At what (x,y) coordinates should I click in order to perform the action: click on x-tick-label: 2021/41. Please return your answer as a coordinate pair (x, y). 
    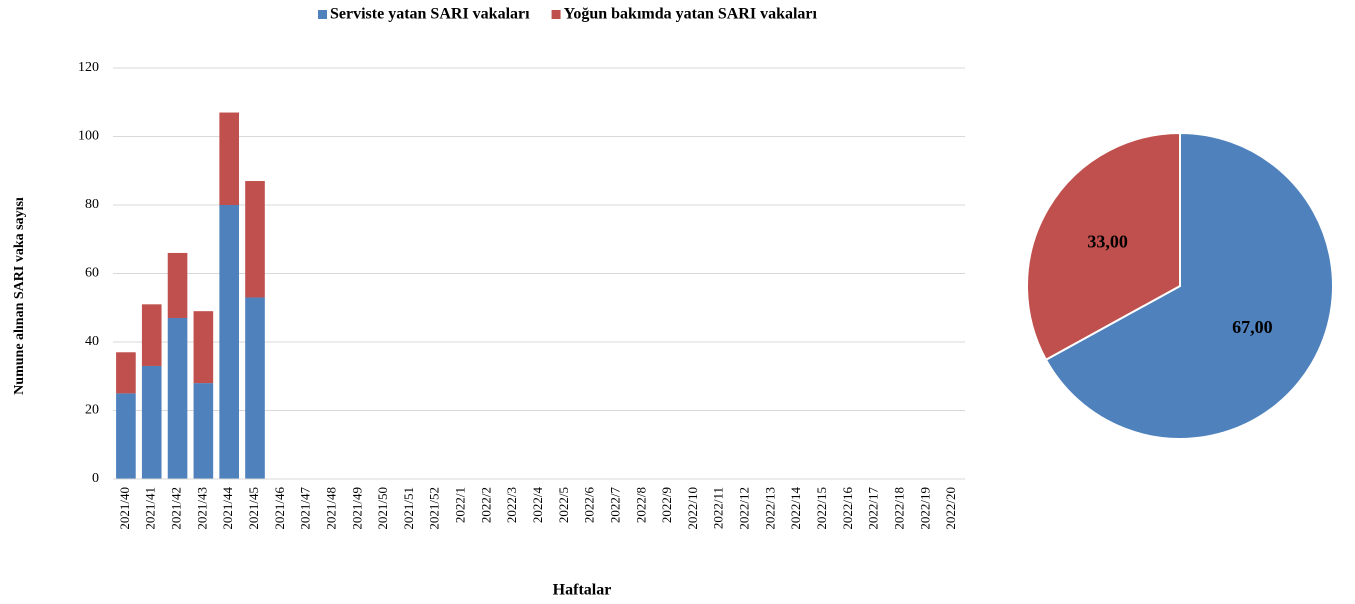
    Looking at the image, I should click on (150, 508).